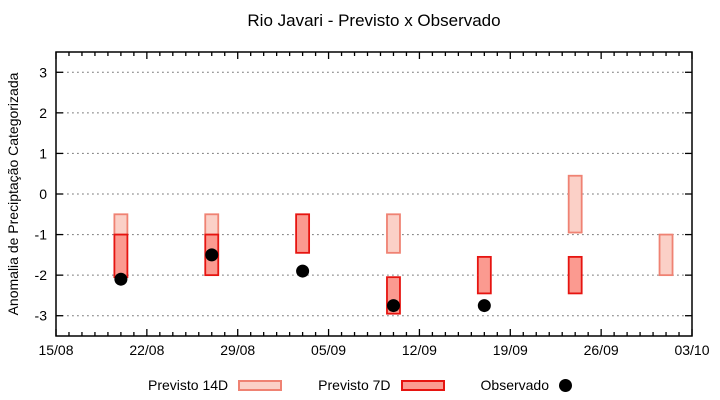 The width and height of the screenshot is (720, 400). Describe the element at coordinates (422, 385) in the screenshot. I see `legend-swatch-previsto-7d` at that location.